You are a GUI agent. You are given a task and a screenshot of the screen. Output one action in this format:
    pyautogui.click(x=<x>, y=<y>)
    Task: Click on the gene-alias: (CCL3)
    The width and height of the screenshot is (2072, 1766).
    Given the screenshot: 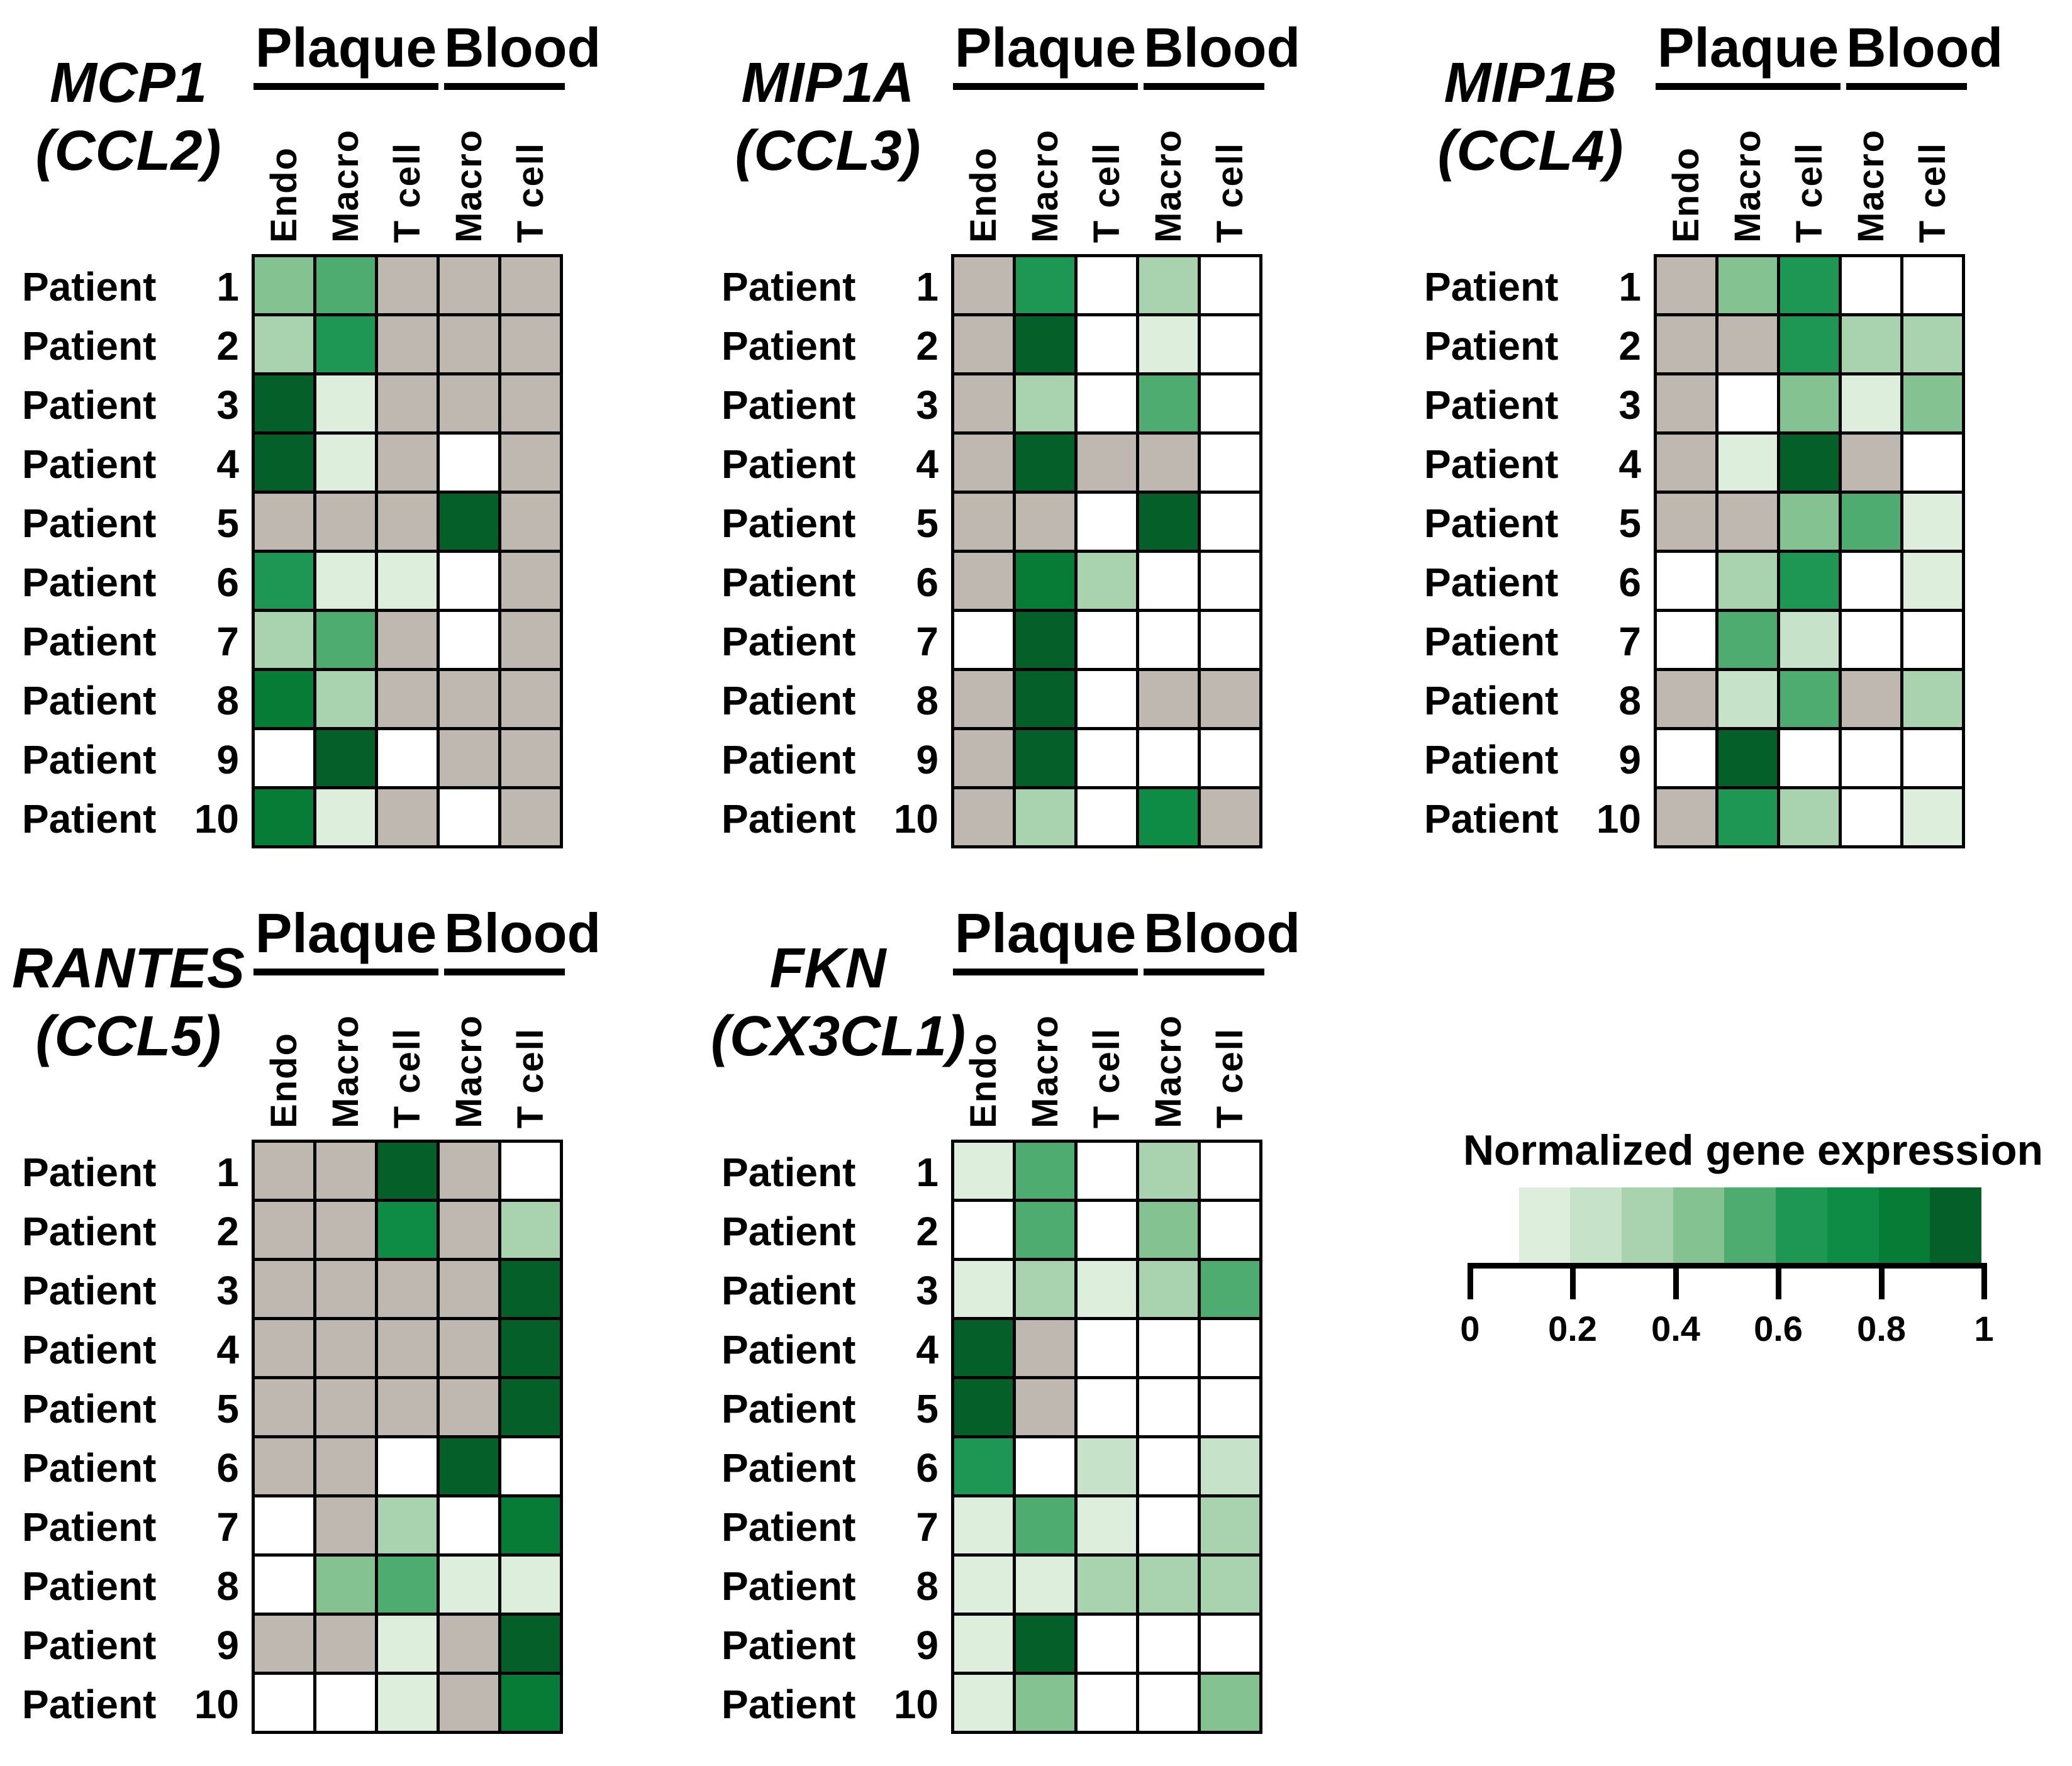 What is the action you would take?
    pyautogui.click(x=828, y=150)
    